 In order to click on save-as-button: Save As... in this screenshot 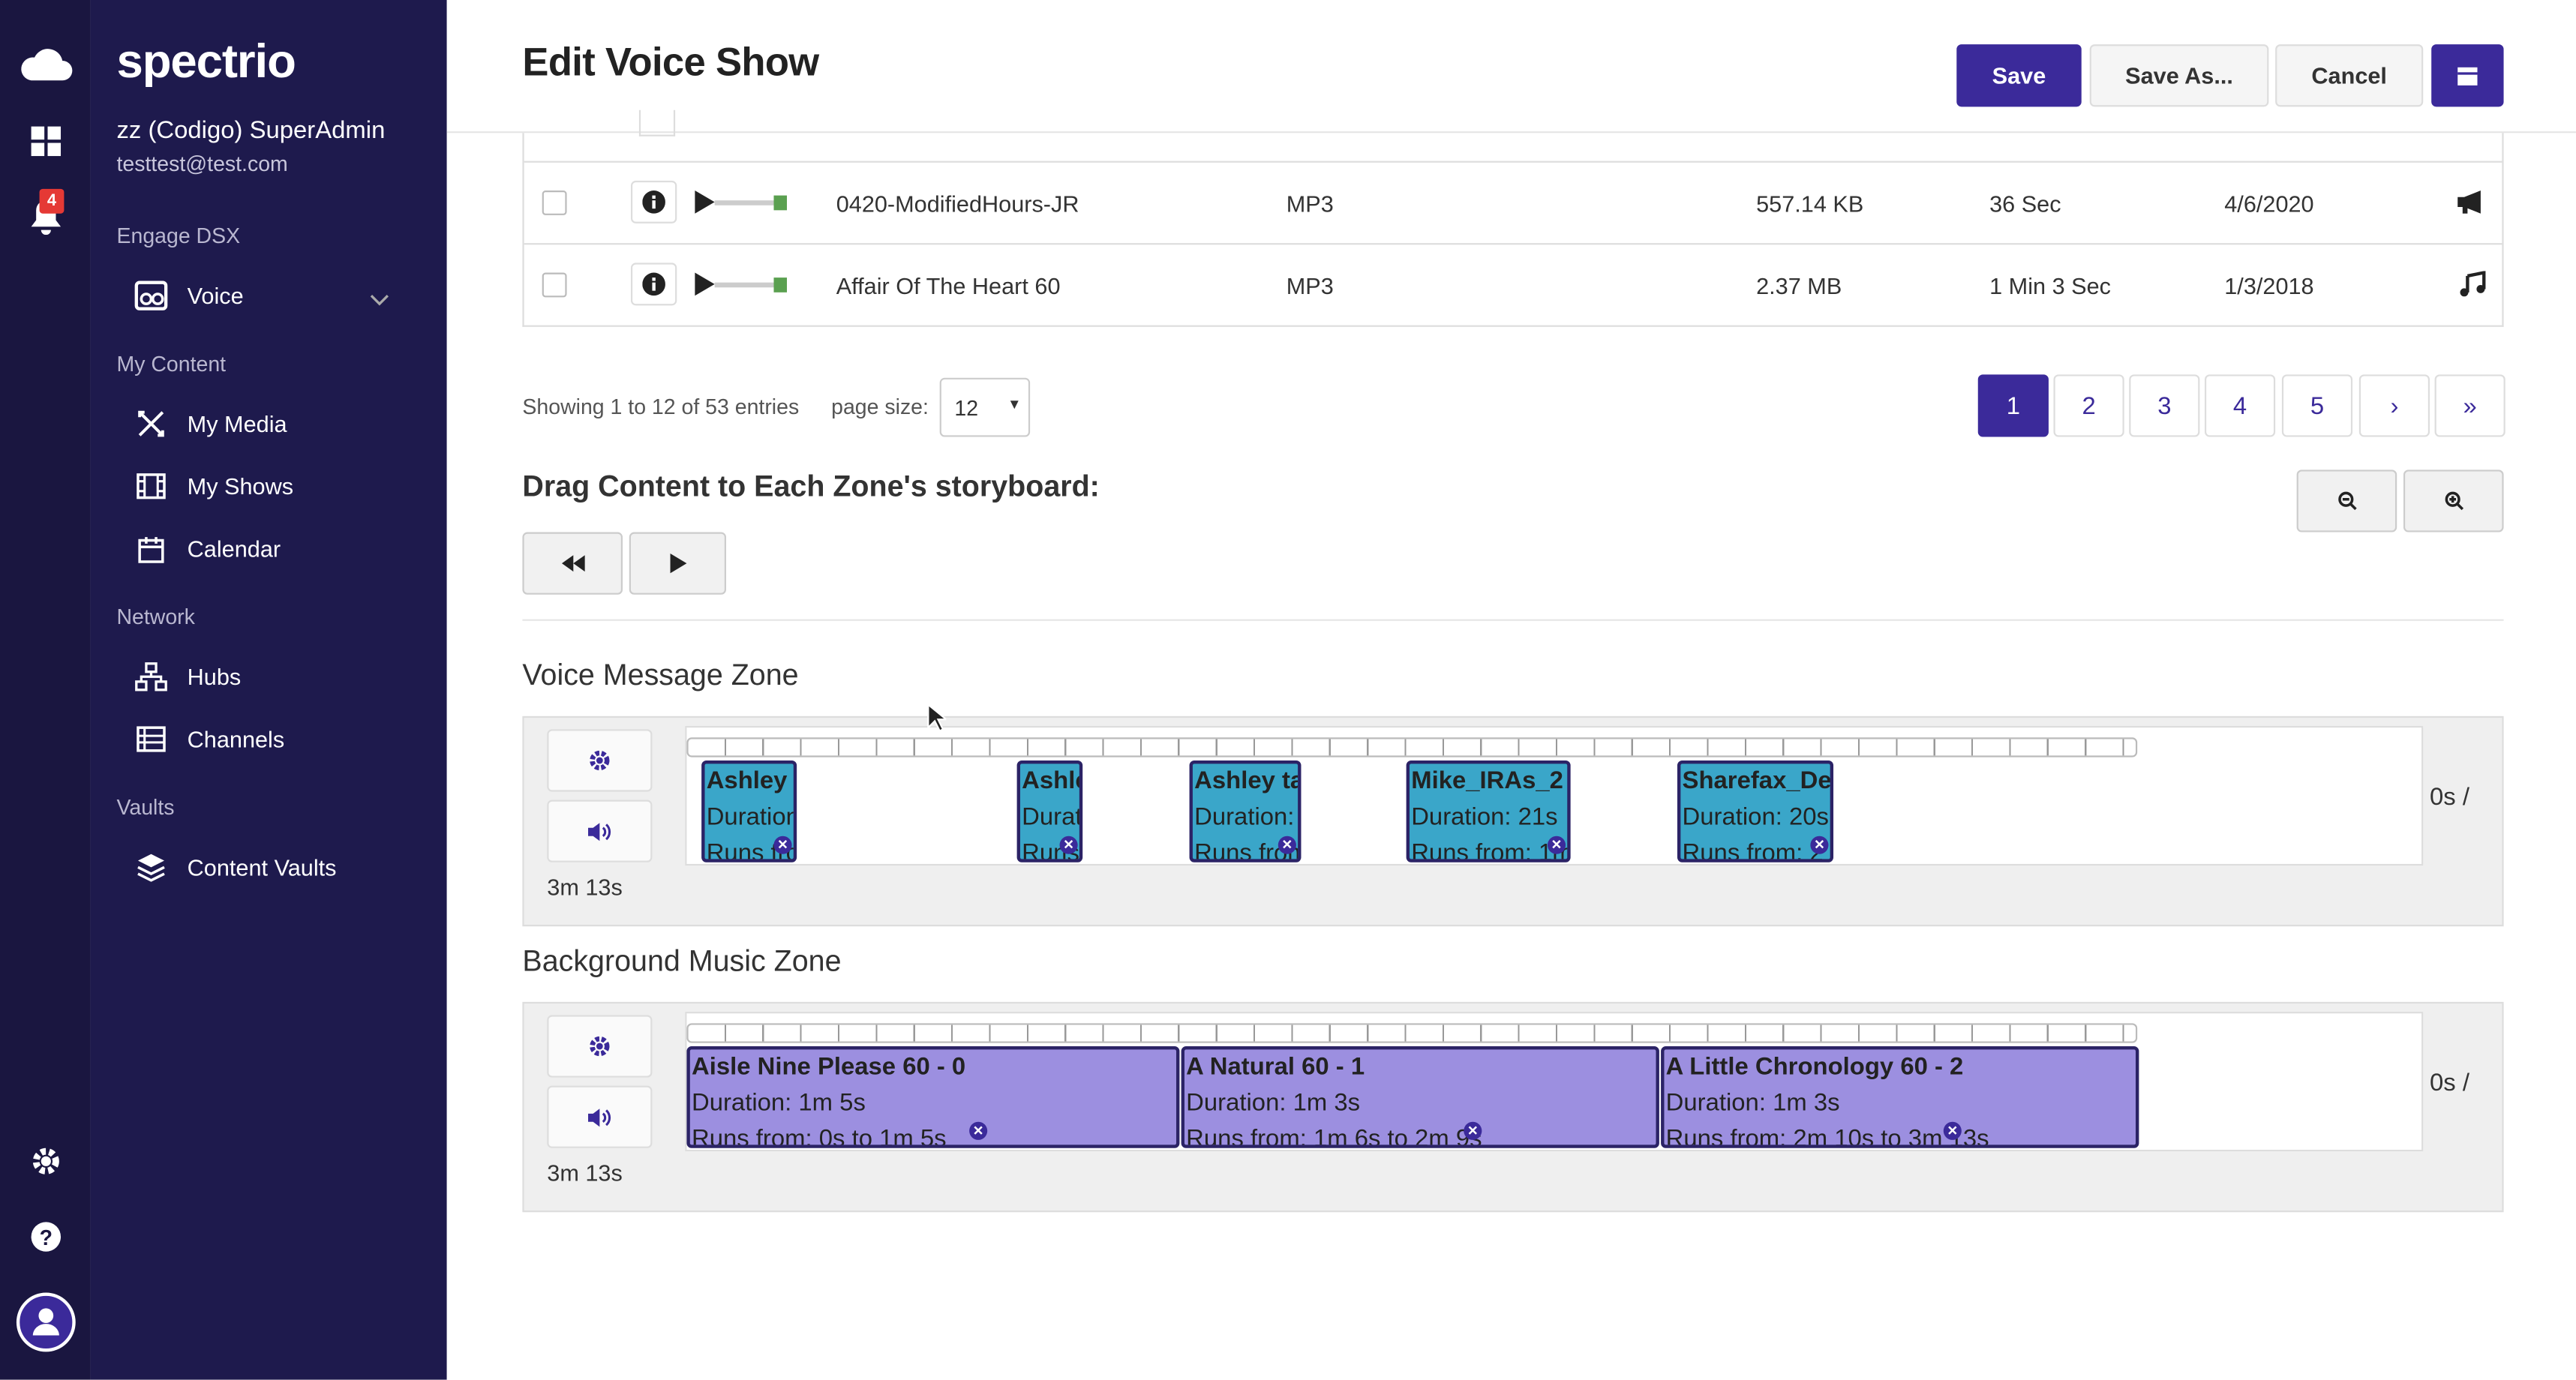, I will do `click(2179, 75)`.